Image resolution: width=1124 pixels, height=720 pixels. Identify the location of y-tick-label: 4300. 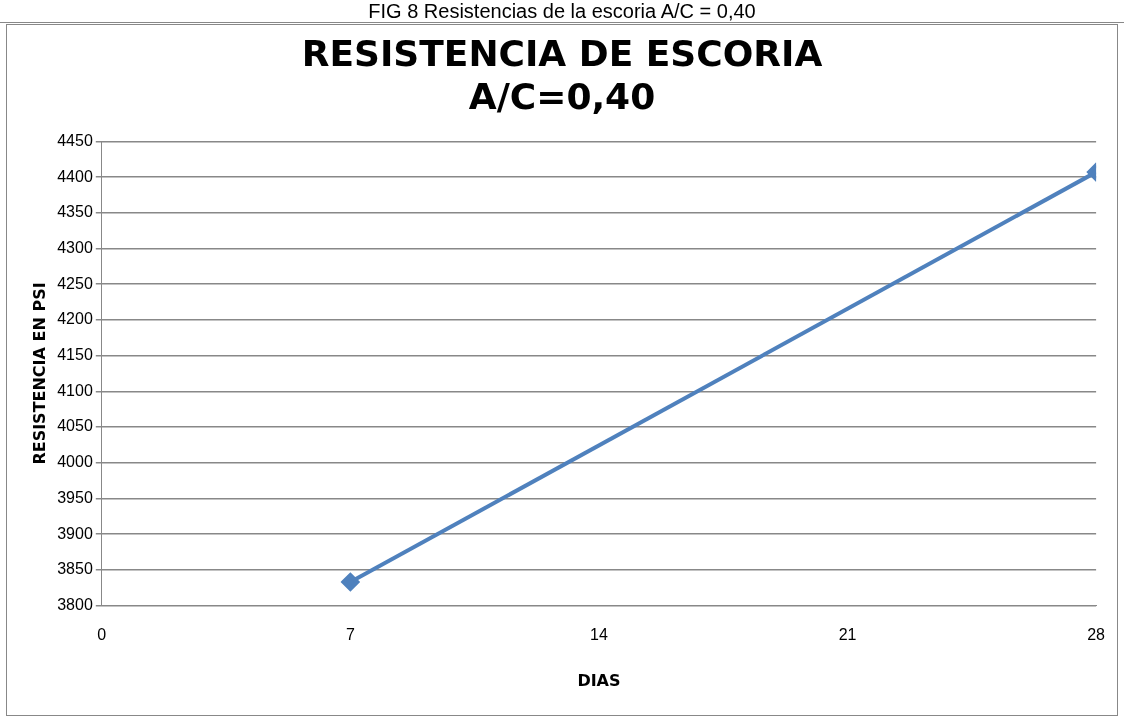
(75, 247).